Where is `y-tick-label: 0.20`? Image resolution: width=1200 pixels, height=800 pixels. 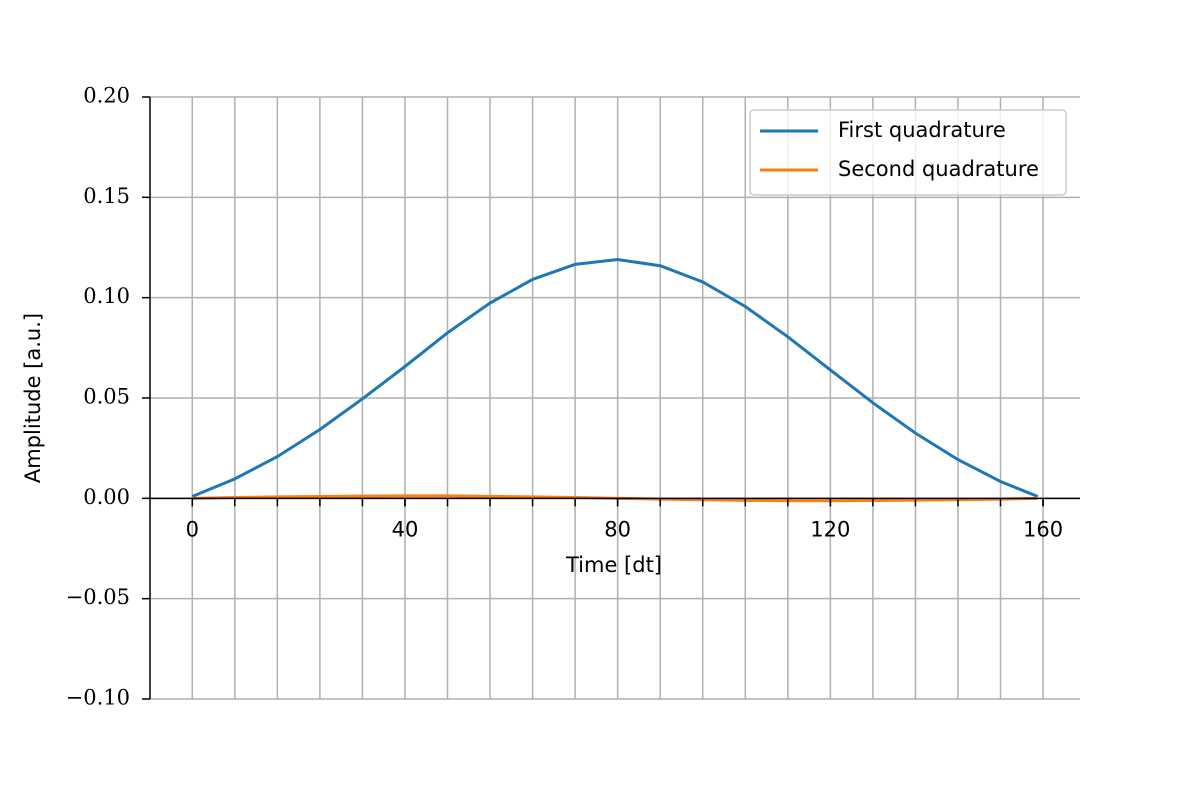 y-tick-label: 0.20 is located at coordinates (106, 96).